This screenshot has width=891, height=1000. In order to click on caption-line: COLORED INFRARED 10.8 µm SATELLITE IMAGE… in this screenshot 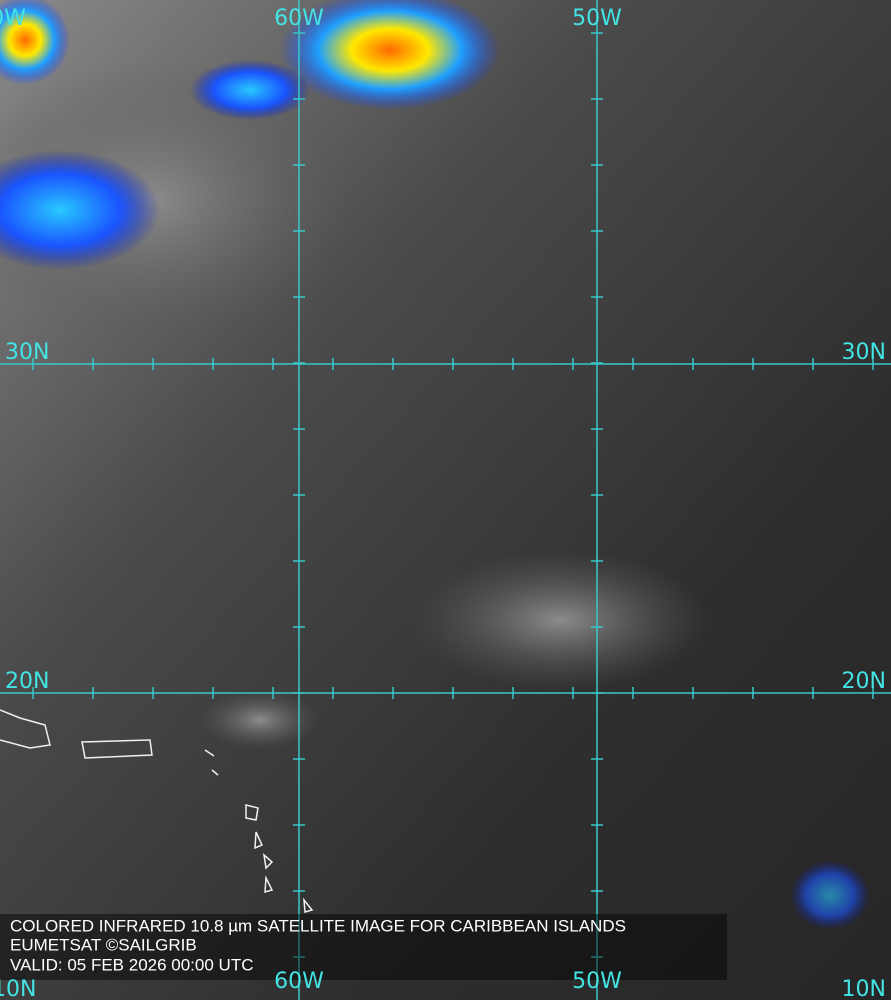, I will do `click(318, 925)`.